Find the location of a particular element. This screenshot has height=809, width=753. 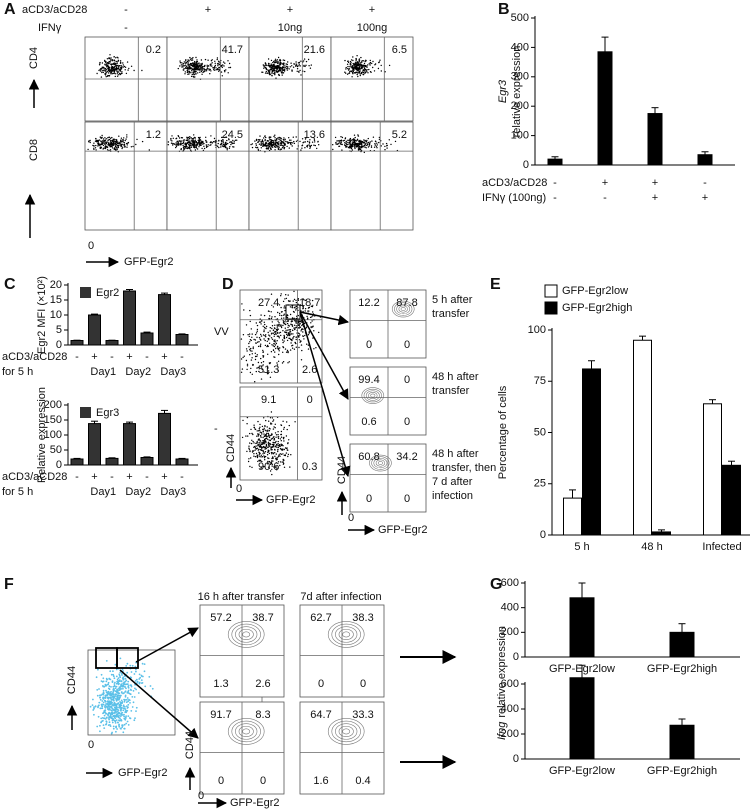

legend-swatch is located at coordinates (85, 292).